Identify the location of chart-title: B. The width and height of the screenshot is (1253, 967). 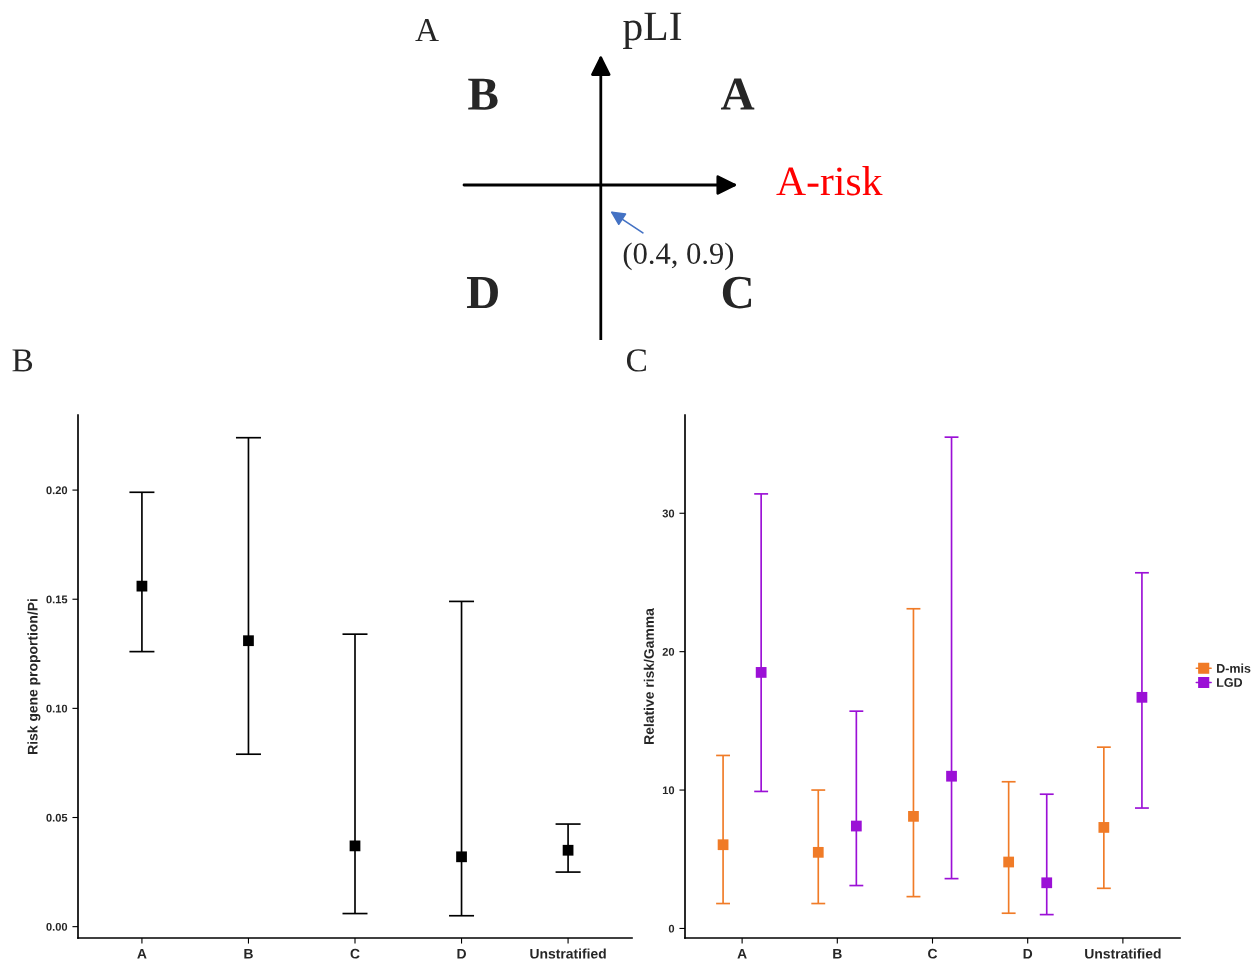
(22, 360).